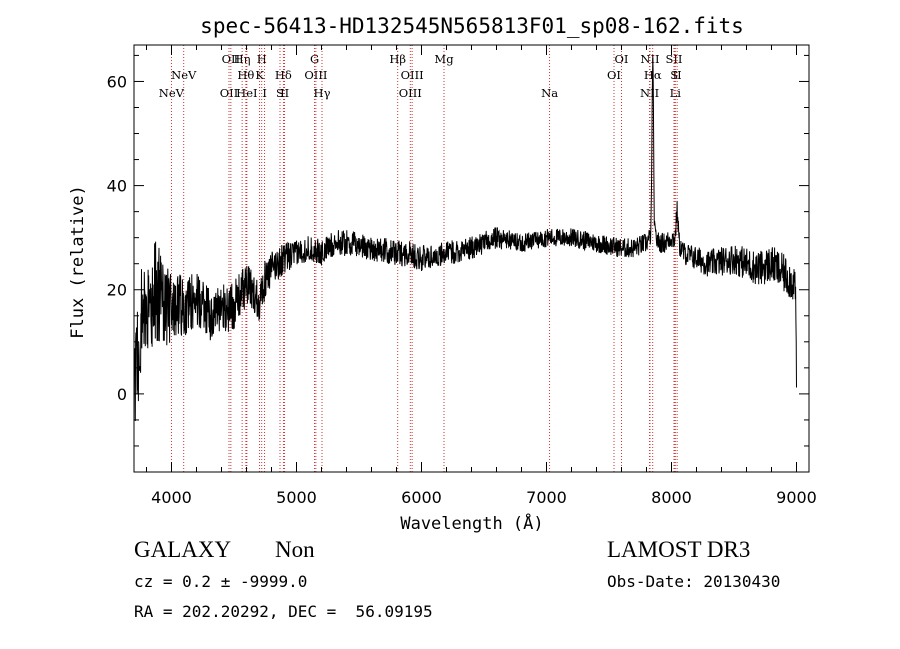 Image resolution: width=900 pixels, height=649 pixels. I want to click on line-label-5: Hθ, so click(245, 75).